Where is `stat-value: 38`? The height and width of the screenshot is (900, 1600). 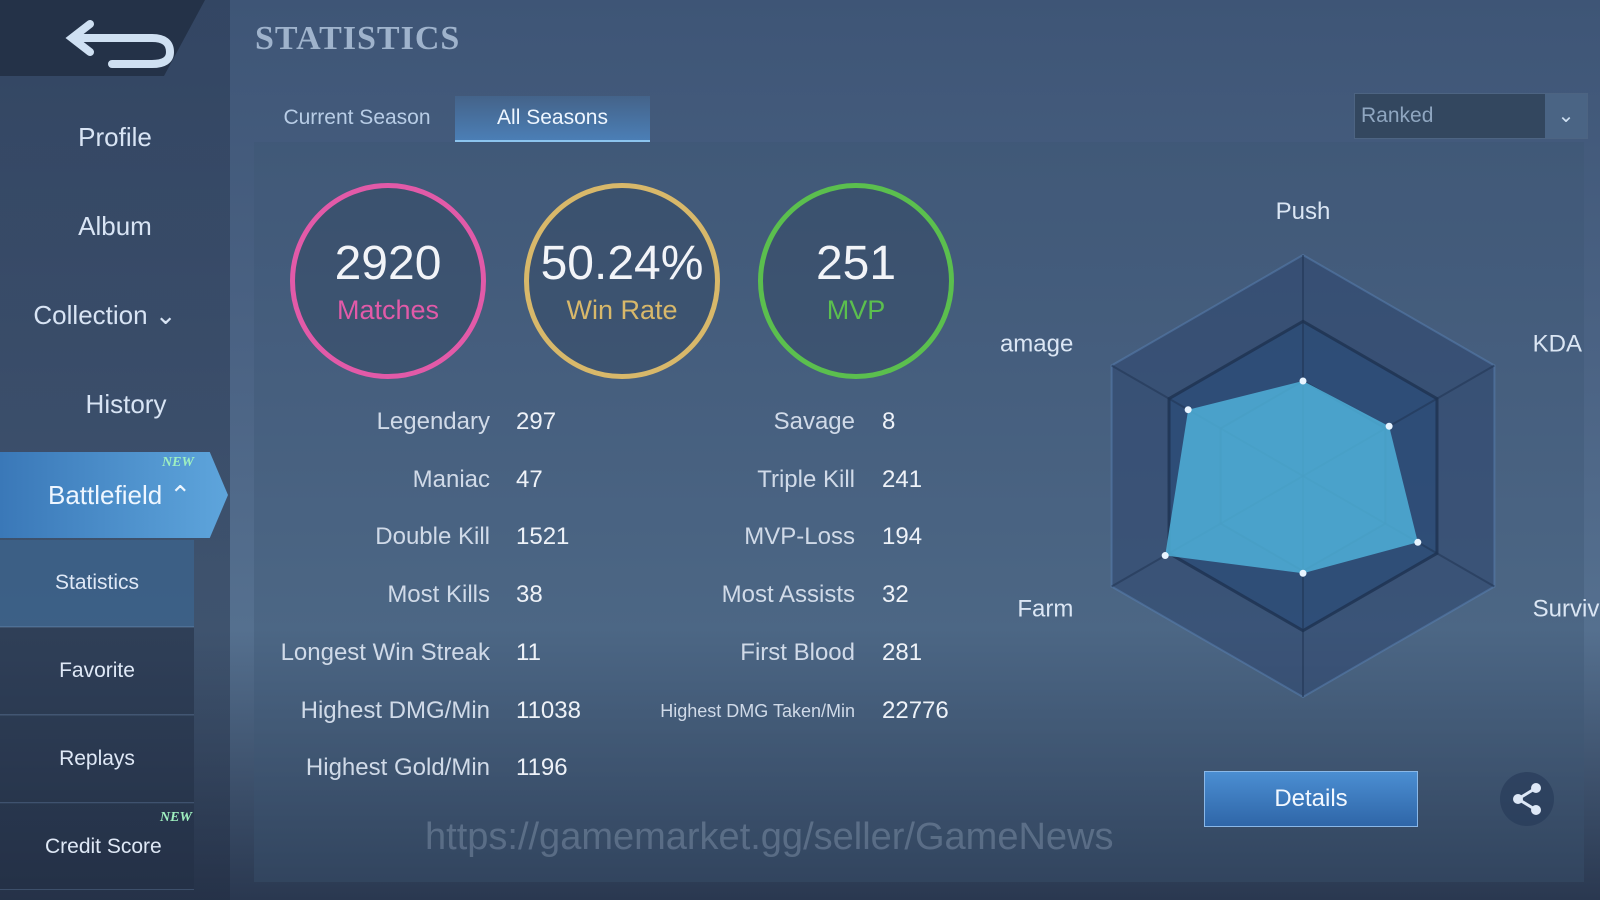
stat-value: 38 is located at coordinates (529, 595).